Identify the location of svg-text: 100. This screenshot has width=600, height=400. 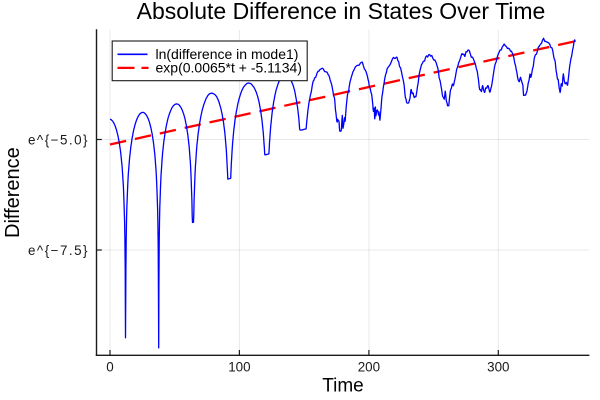
(239, 367).